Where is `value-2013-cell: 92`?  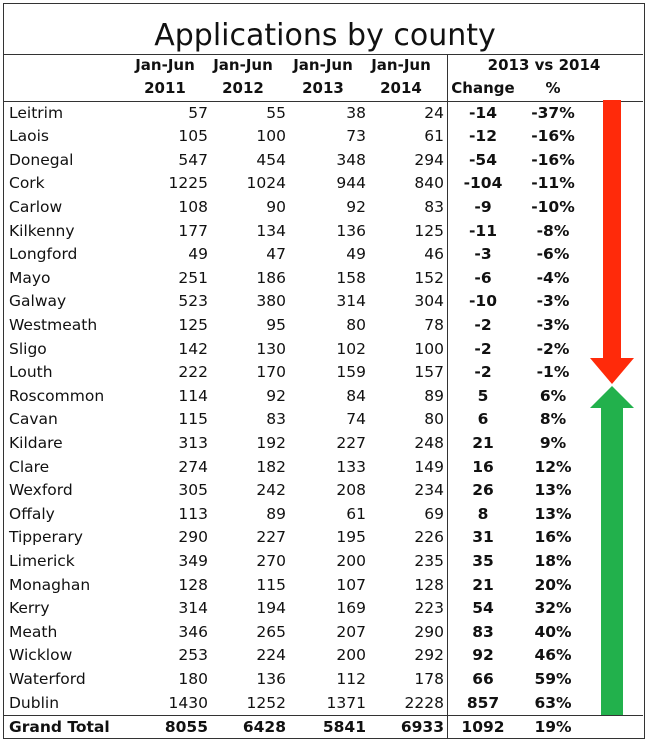 value-2013-cell: 92 is located at coordinates (356, 206).